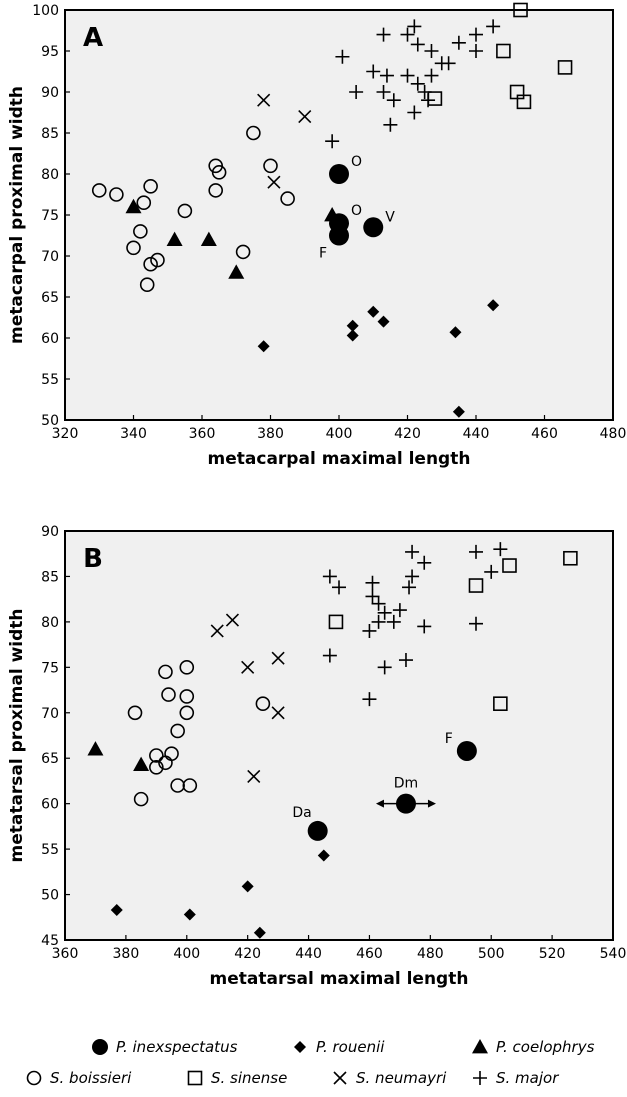  Describe the element at coordinates (356, 205) in the screenshot. I see `series-p-inexspectatus` at that location.